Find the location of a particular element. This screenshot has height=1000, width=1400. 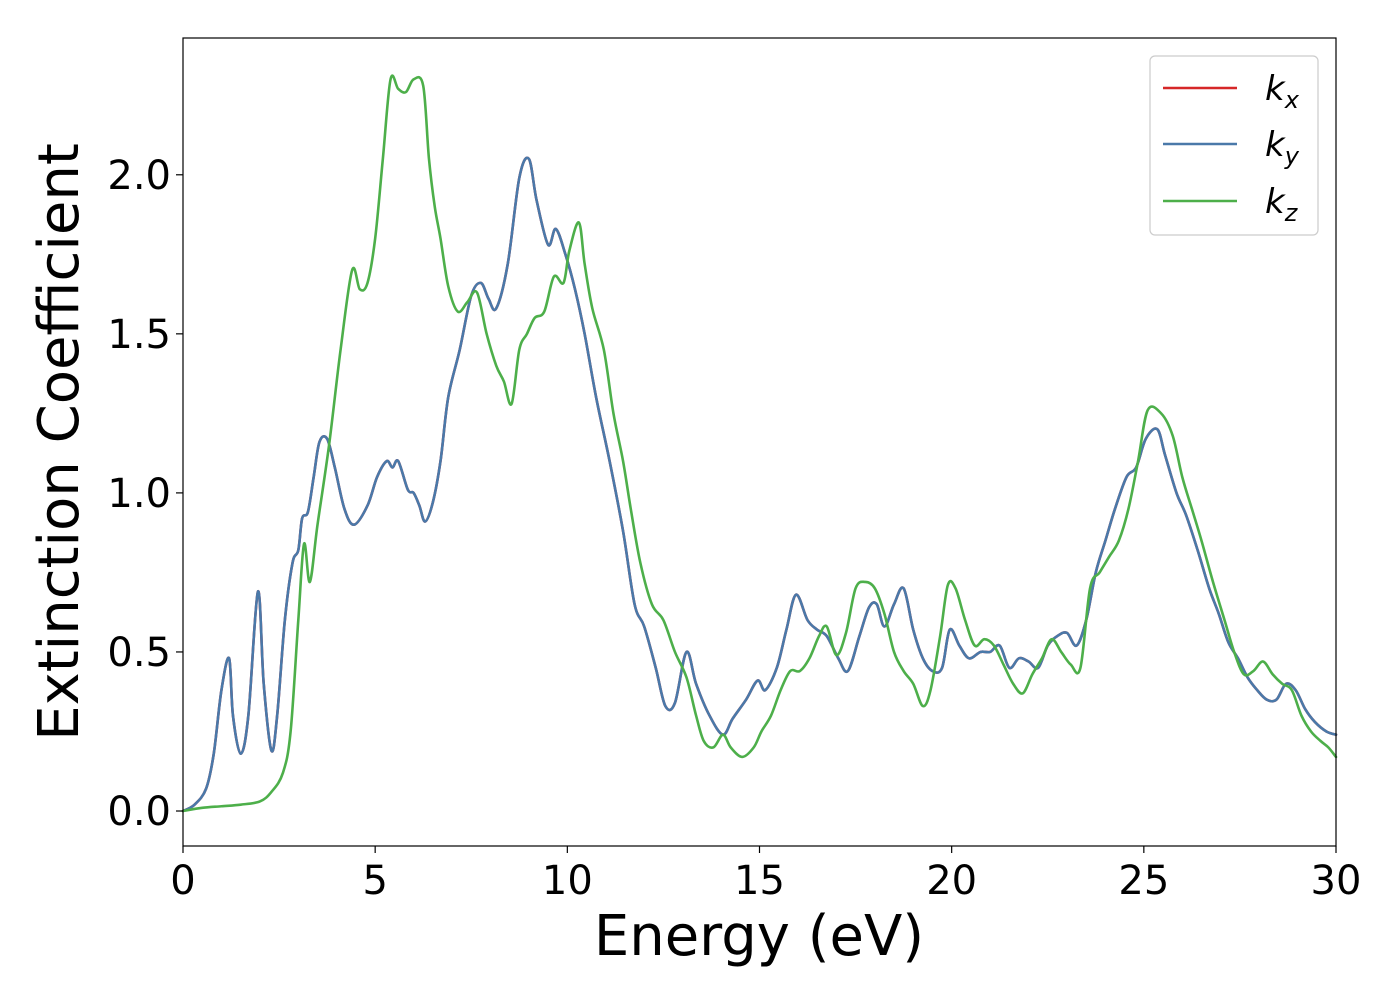

legend-box is located at coordinates (1234, 145).